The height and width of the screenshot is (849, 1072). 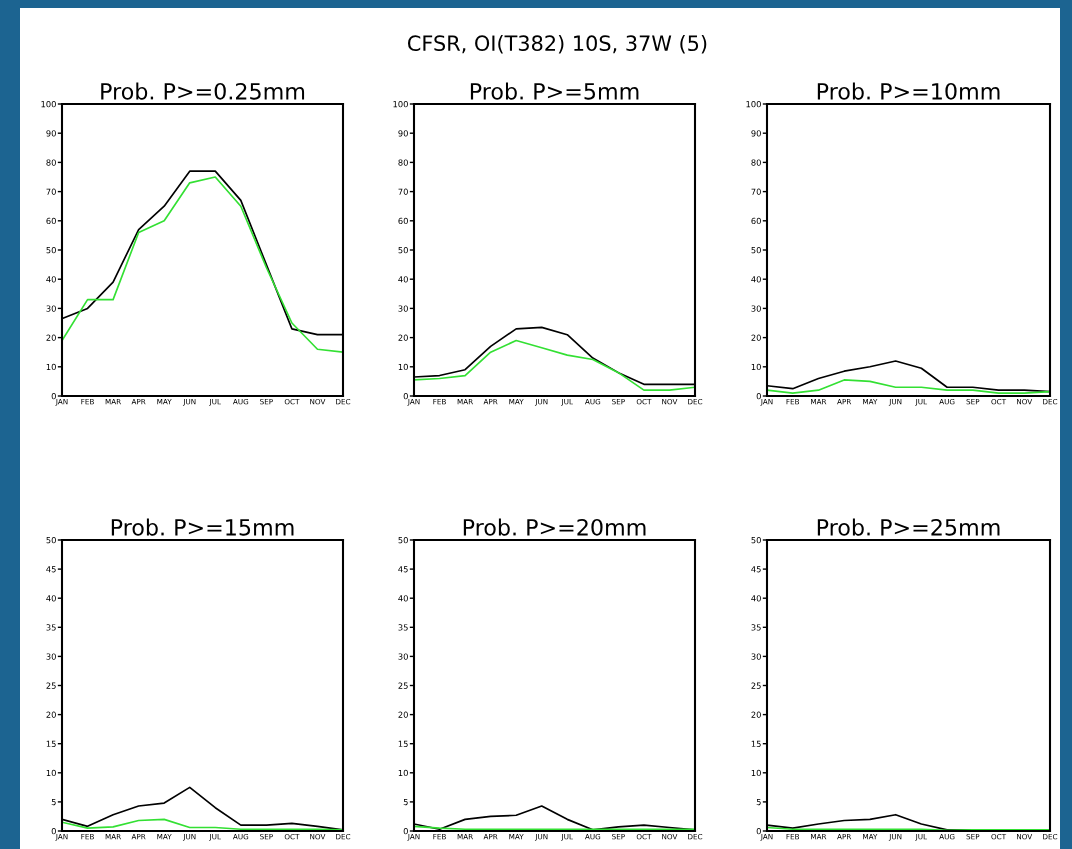 What do you see at coordinates (554, 91) in the screenshot?
I see `chart-title: Prob. P>=5mm` at bounding box center [554, 91].